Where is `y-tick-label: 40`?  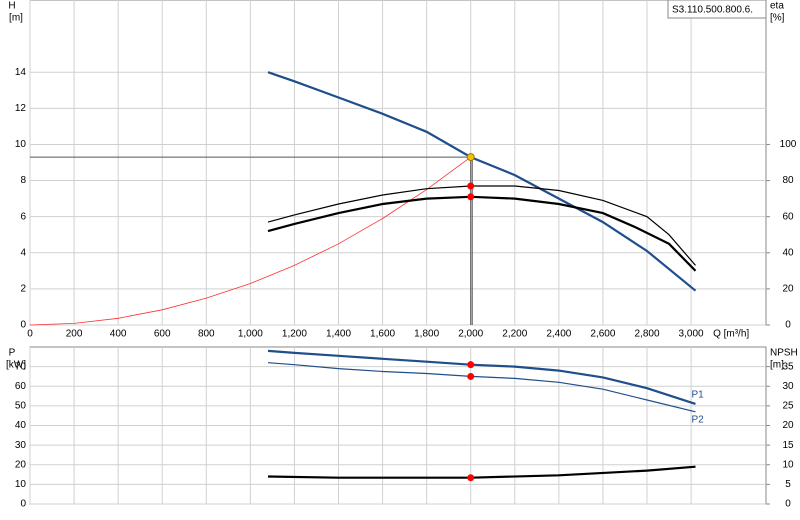 y-tick-label: 40 is located at coordinates (21, 425).